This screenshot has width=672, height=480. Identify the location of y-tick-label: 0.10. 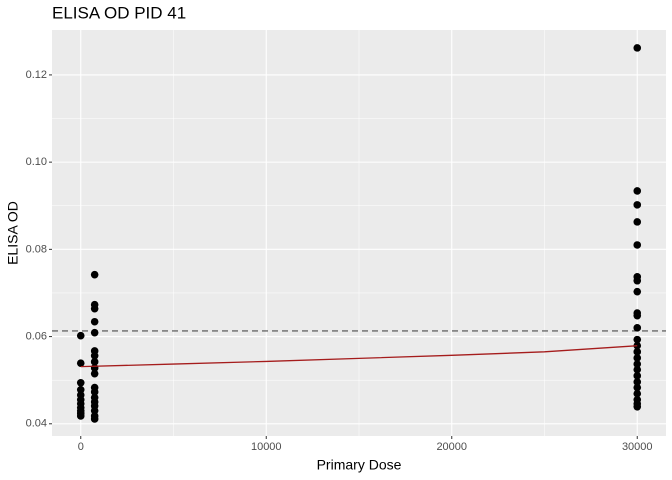
(36, 162).